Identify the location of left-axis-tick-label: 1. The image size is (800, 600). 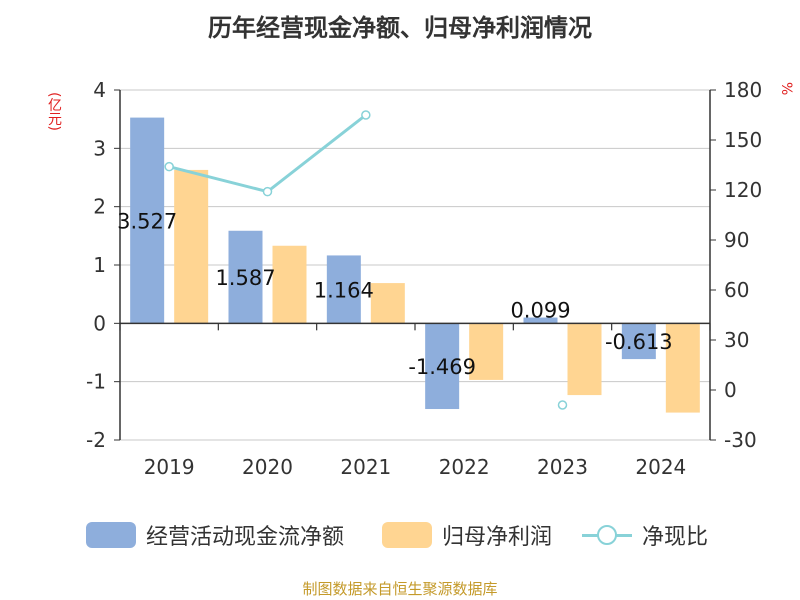
(99, 265).